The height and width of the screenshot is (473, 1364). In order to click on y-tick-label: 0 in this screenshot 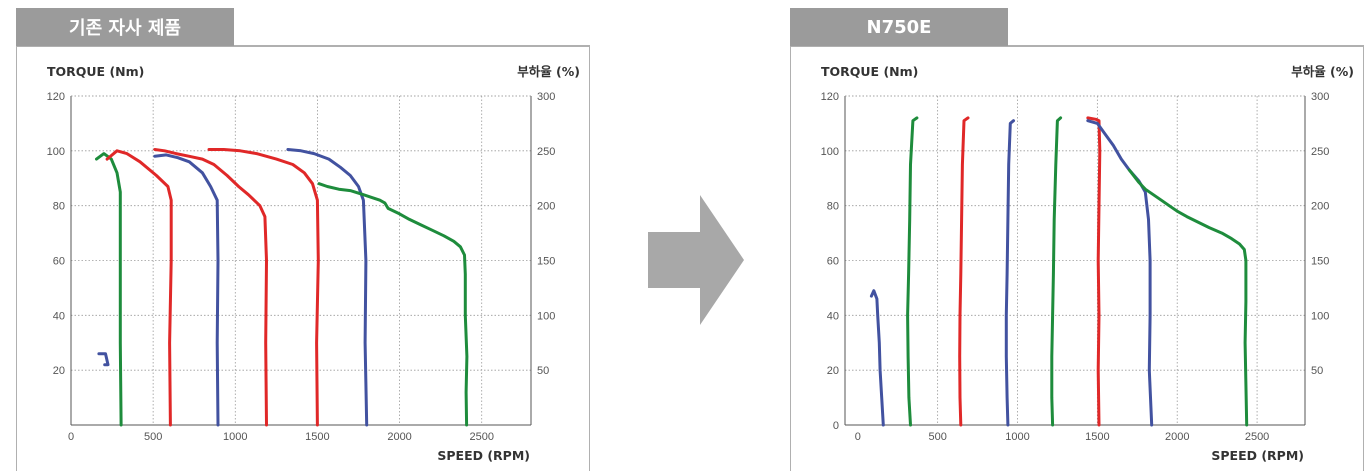, I will do `click(836, 426)`.